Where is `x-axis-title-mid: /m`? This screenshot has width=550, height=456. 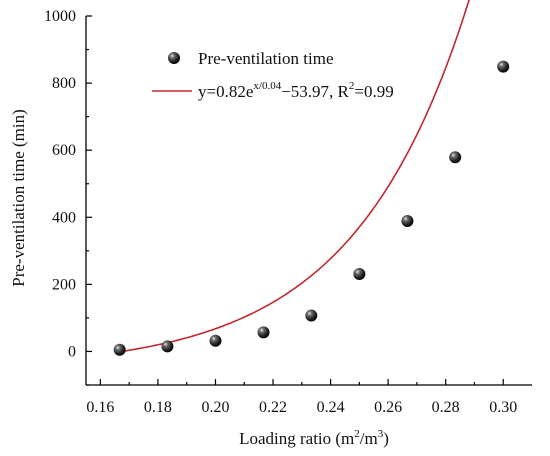
x-axis-title-mid: /m is located at coordinates (369, 438).